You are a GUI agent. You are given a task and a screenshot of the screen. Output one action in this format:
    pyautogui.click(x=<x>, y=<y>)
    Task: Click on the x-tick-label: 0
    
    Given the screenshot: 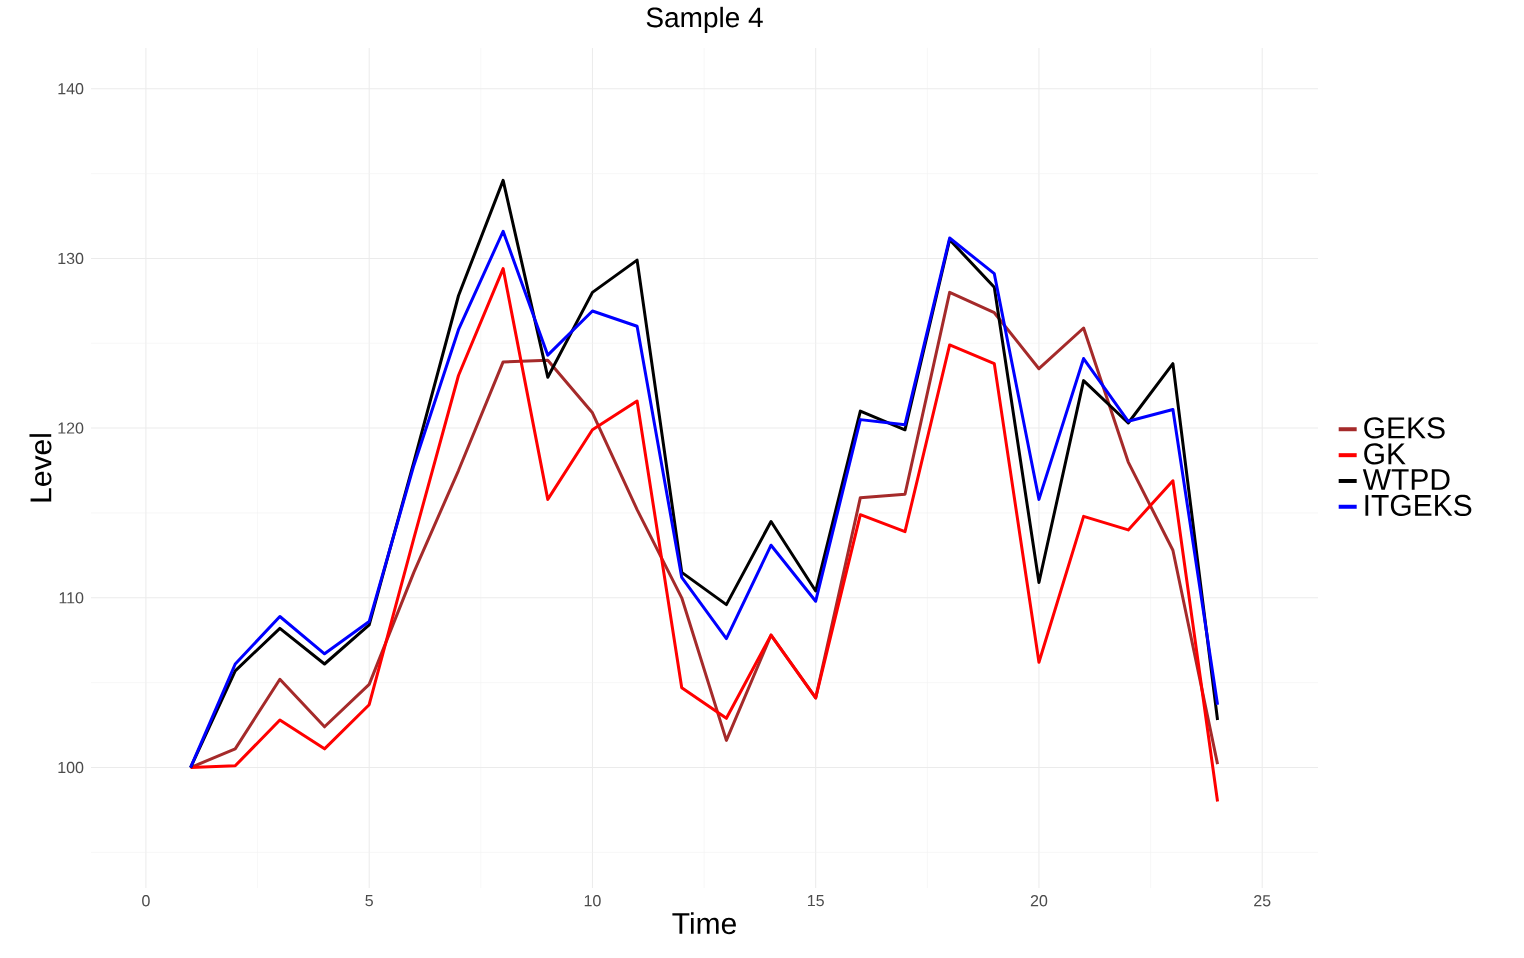 What is the action you would take?
    pyautogui.click(x=146, y=901)
    